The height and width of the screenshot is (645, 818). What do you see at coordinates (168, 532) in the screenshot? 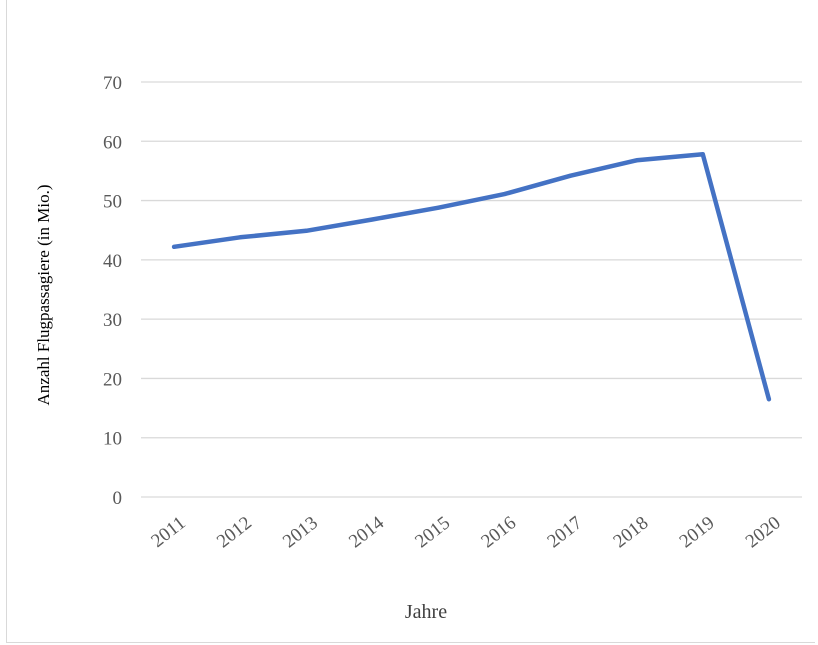
I see `x-tick-label: 2011` at bounding box center [168, 532].